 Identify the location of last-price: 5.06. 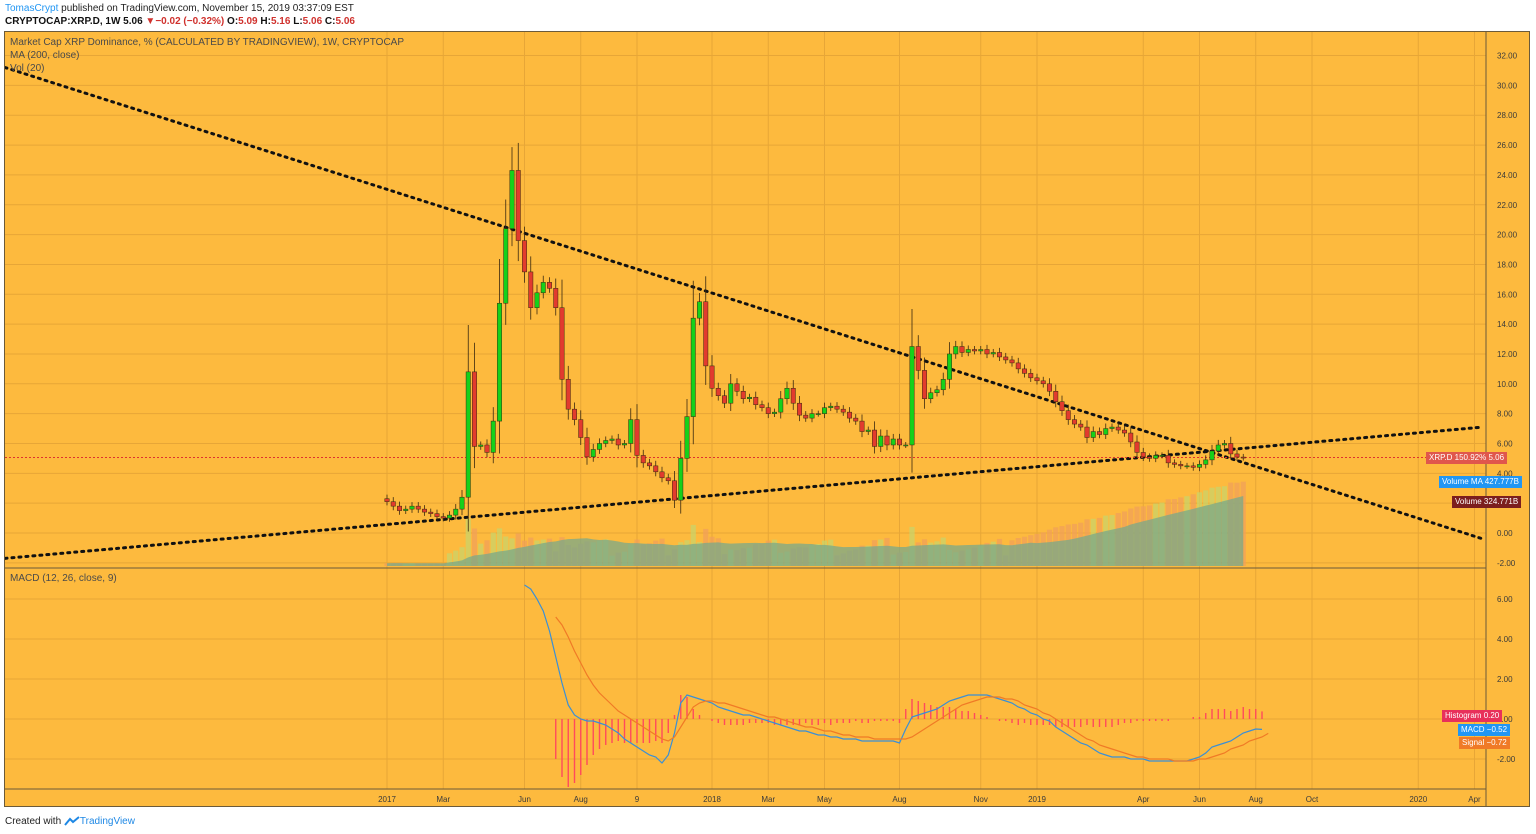
(133, 21).